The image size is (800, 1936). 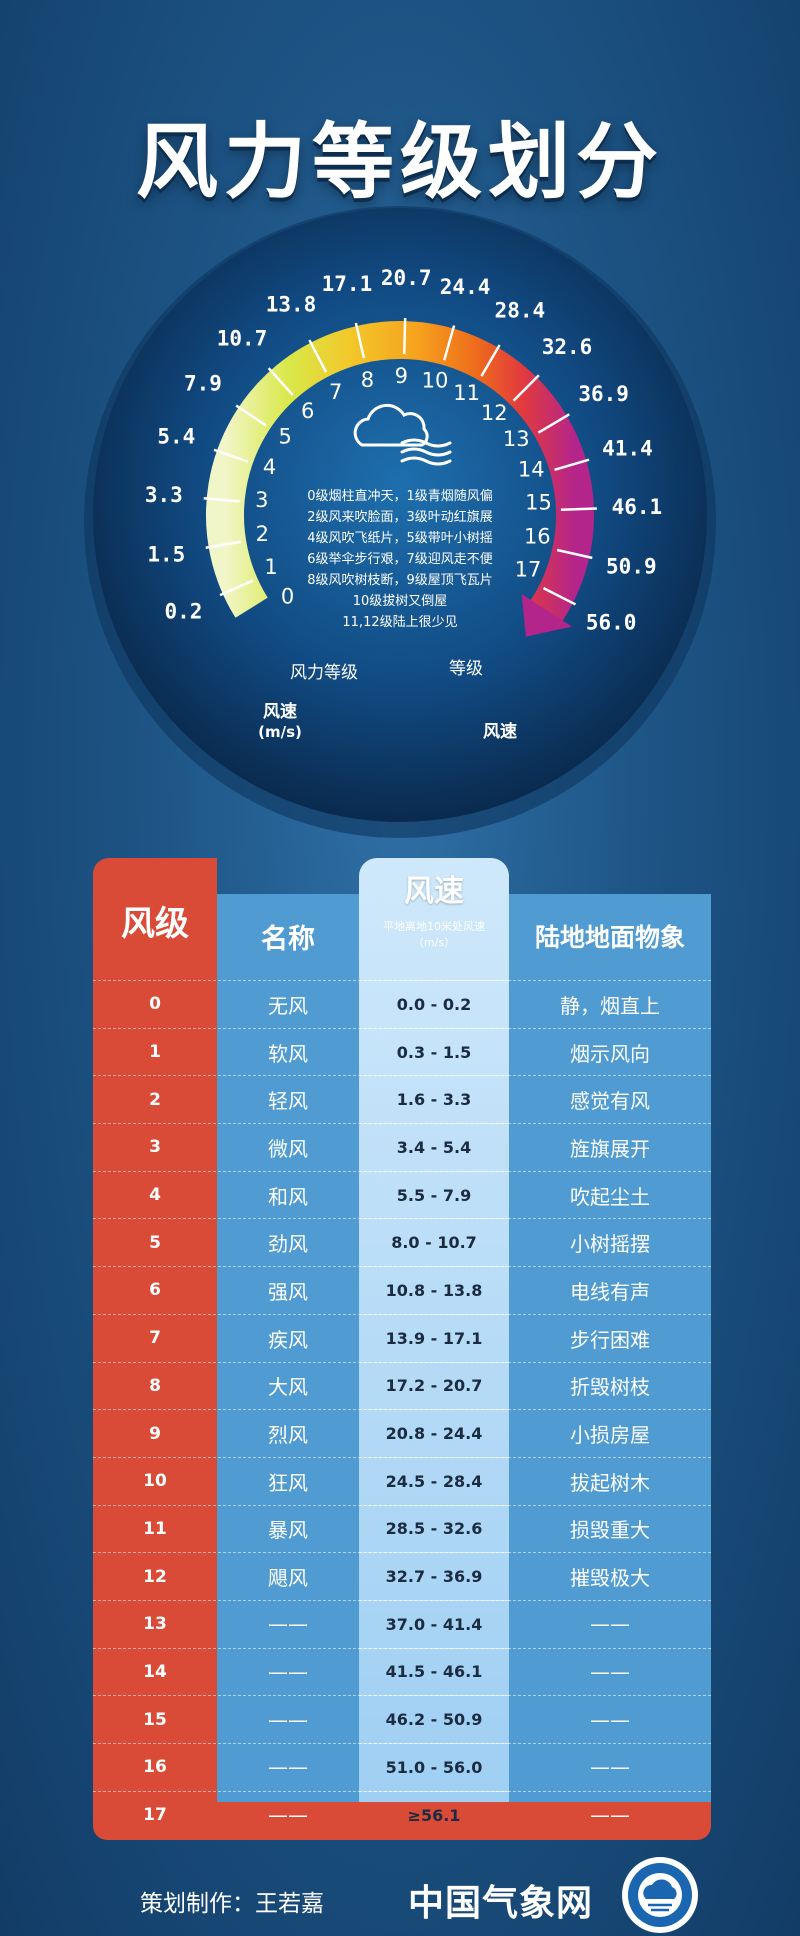 I want to click on header-speed-title: 风速, so click(x=434, y=891).